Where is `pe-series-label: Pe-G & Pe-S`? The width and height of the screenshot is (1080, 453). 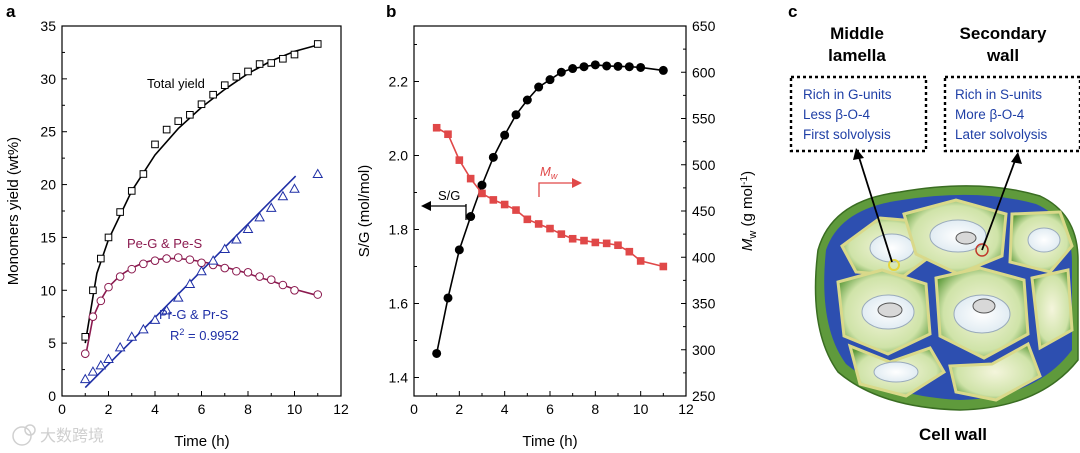 pe-series-label: Pe-G & Pe-S is located at coordinates (164, 243).